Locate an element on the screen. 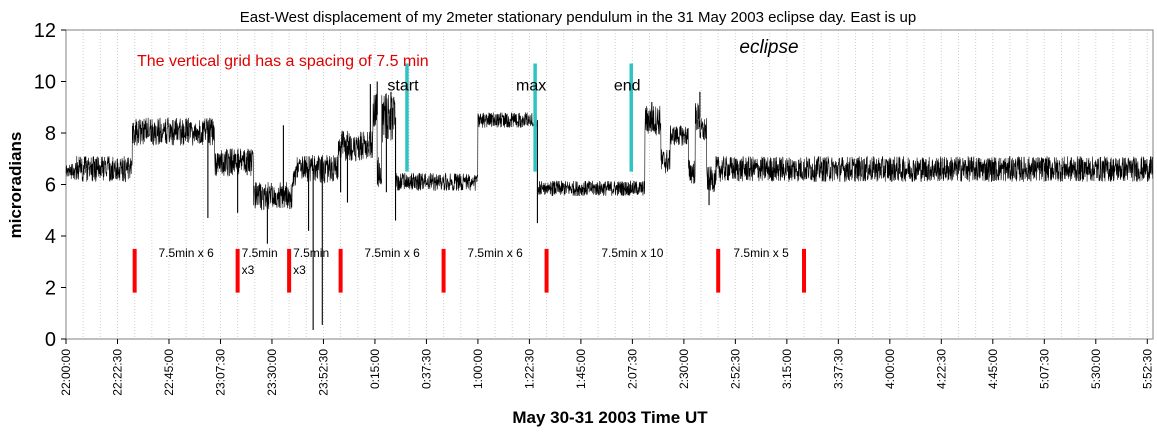 This screenshot has width=1157, height=434. interval-label: 7.5min x 10 is located at coordinates (632, 253).